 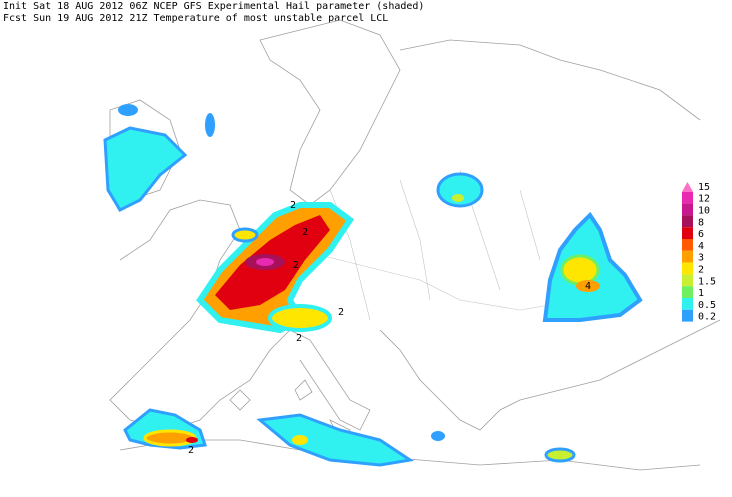 What do you see at coordinates (701, 246) in the screenshot?
I see `legend-label: 4` at bounding box center [701, 246].